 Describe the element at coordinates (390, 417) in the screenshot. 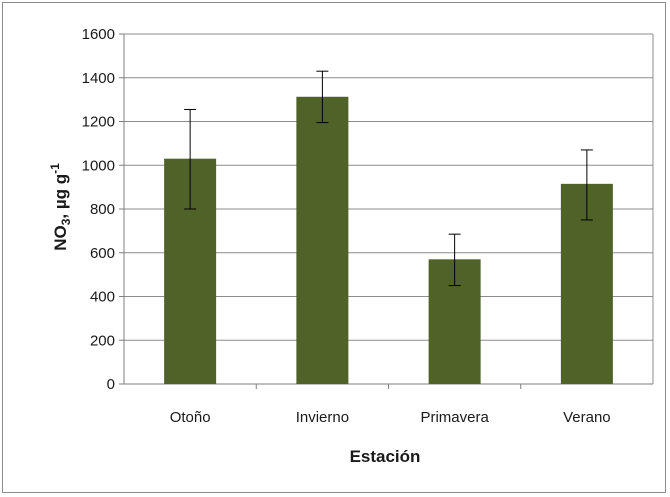

I see `x-tick-labels: Otoño Invierno Primavera Verano` at that location.